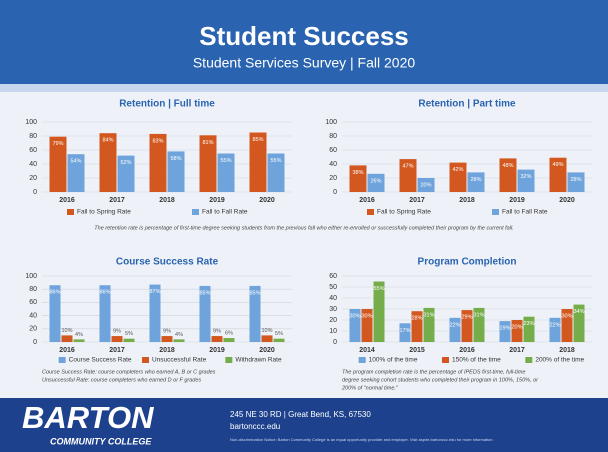  Describe the element at coordinates (304, 36) in the screenshot. I see `title: Student Success` at that location.